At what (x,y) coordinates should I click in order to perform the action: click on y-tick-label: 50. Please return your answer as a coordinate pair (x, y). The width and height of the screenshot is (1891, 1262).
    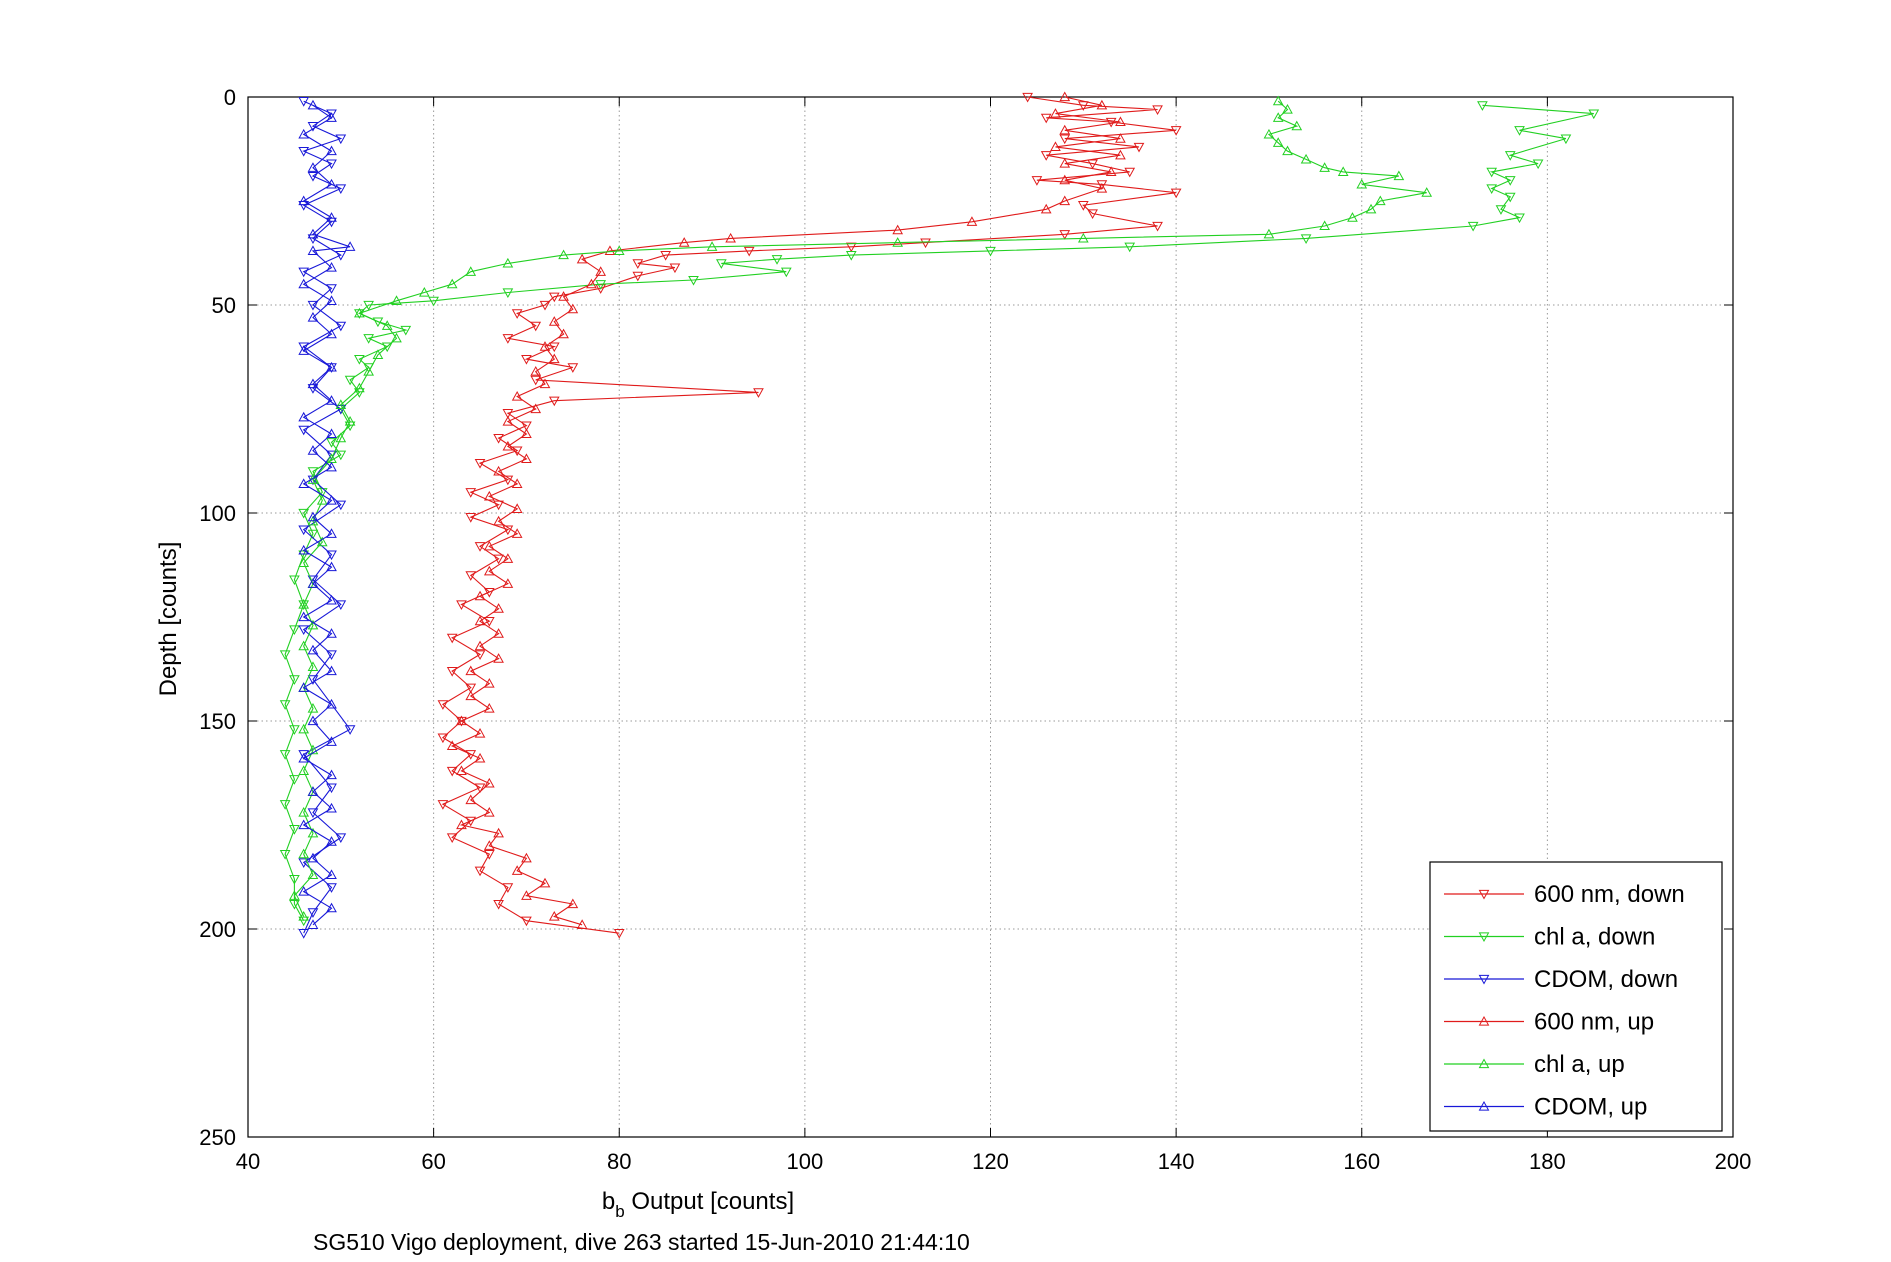
    Looking at the image, I should click on (224, 305).